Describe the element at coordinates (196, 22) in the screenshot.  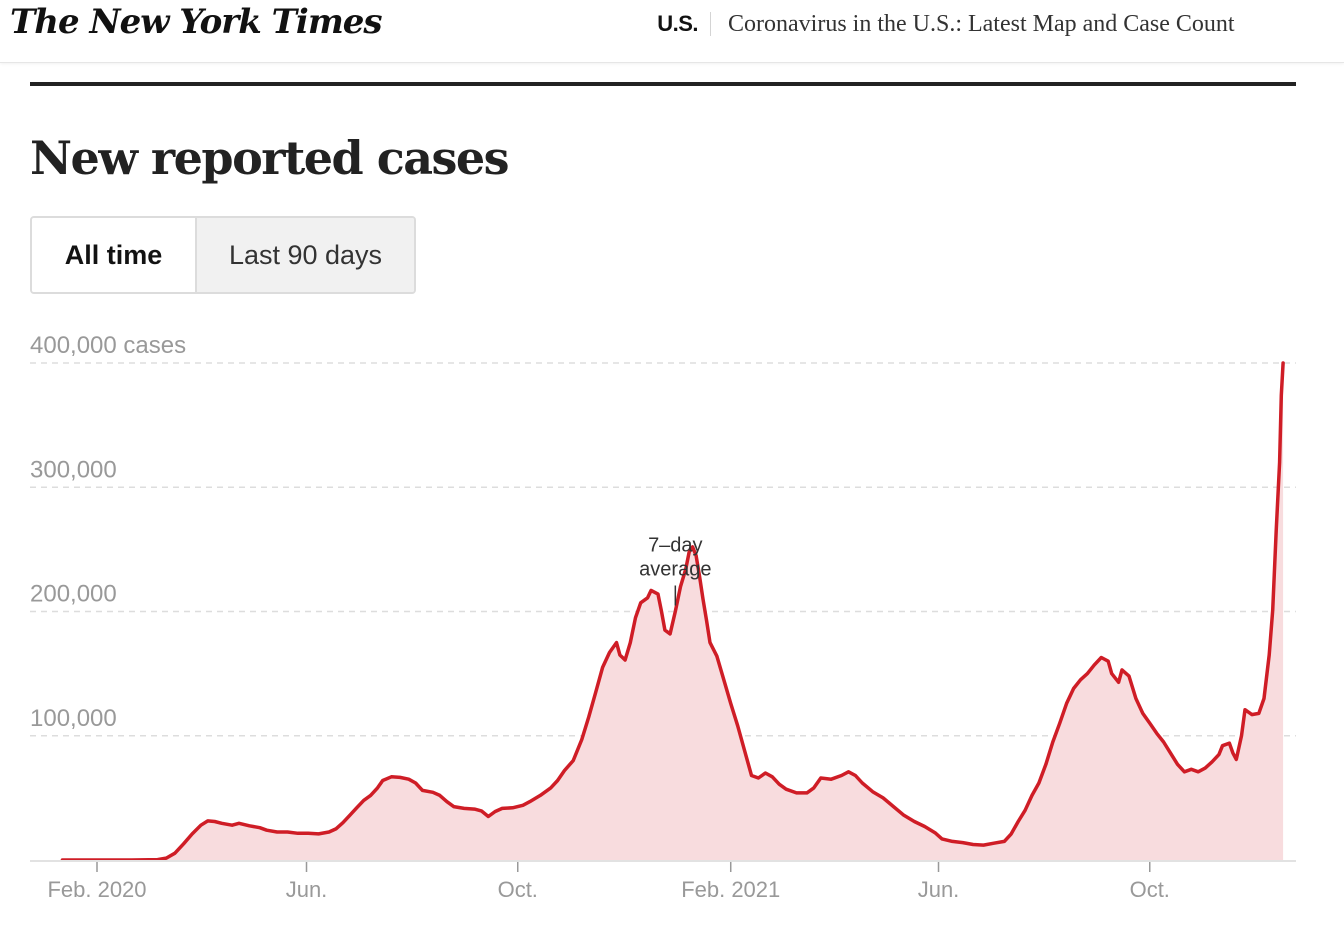
I see `nyt-logo: The New York Times` at that location.